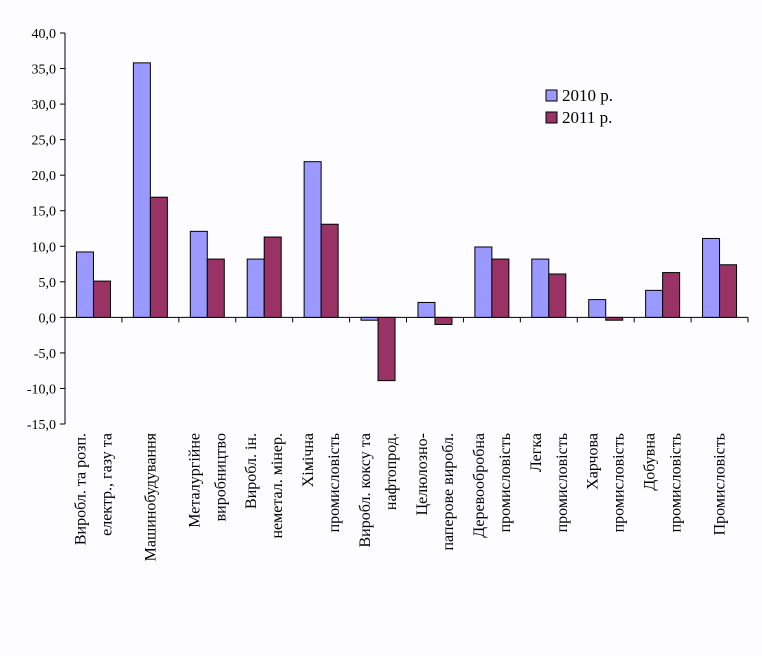 Image resolution: width=762 pixels, height=656 pixels. What do you see at coordinates (251, 471) in the screenshot?
I see `x-category-label: Виробл. ін.` at bounding box center [251, 471].